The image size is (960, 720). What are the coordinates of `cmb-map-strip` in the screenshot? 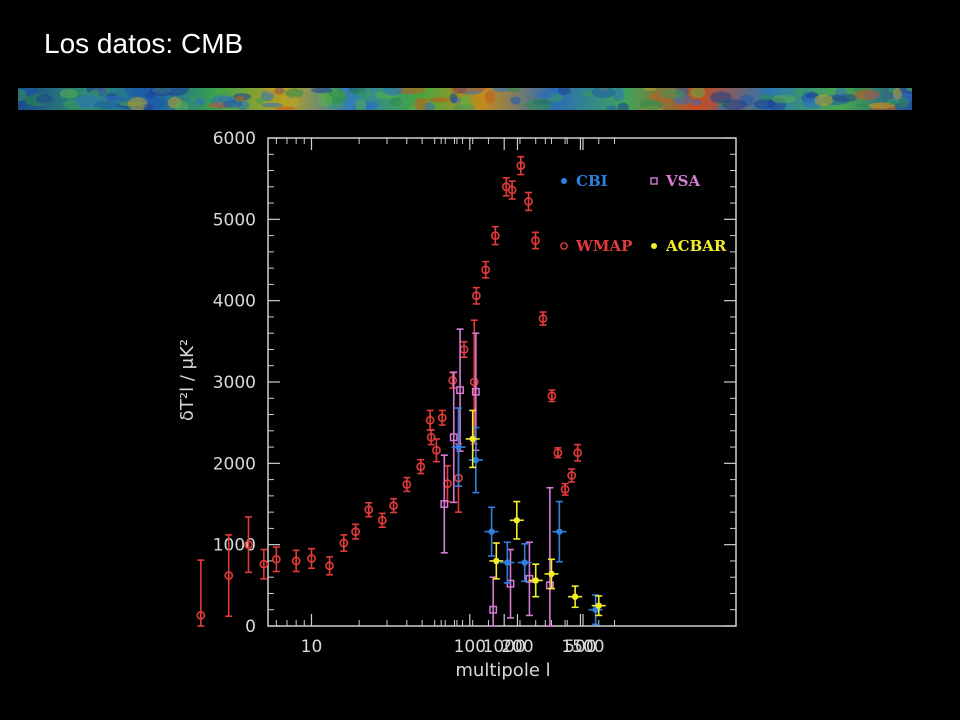 It's located at (465, 99).